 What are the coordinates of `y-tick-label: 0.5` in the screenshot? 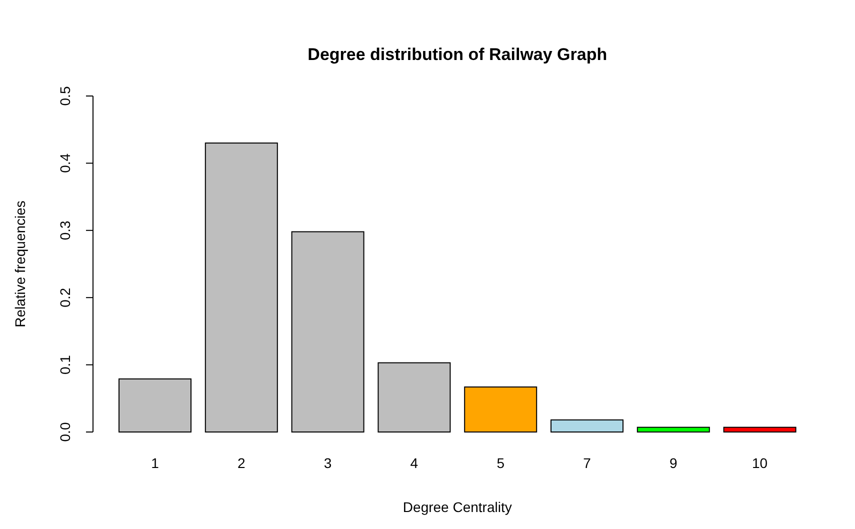 It's located at (65, 96).